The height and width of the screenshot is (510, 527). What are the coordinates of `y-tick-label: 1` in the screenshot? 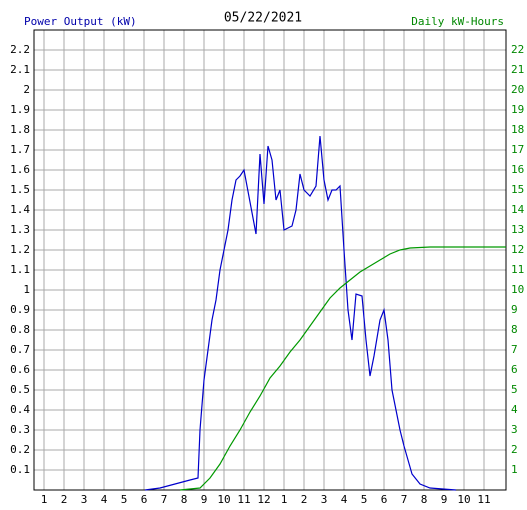 It's located at (26, 289).